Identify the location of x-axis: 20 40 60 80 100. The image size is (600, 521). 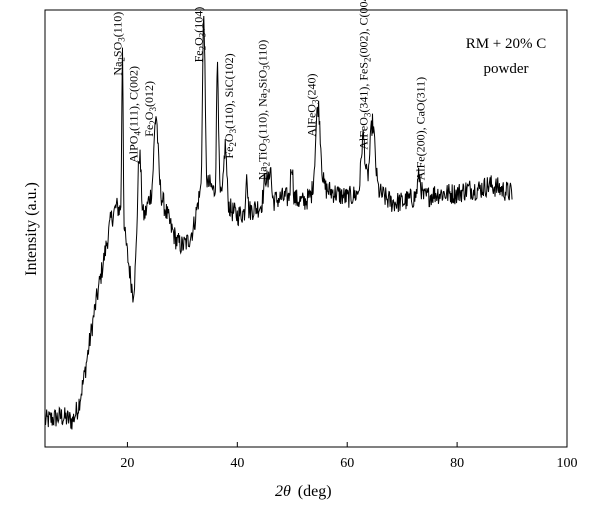
(349, 456).